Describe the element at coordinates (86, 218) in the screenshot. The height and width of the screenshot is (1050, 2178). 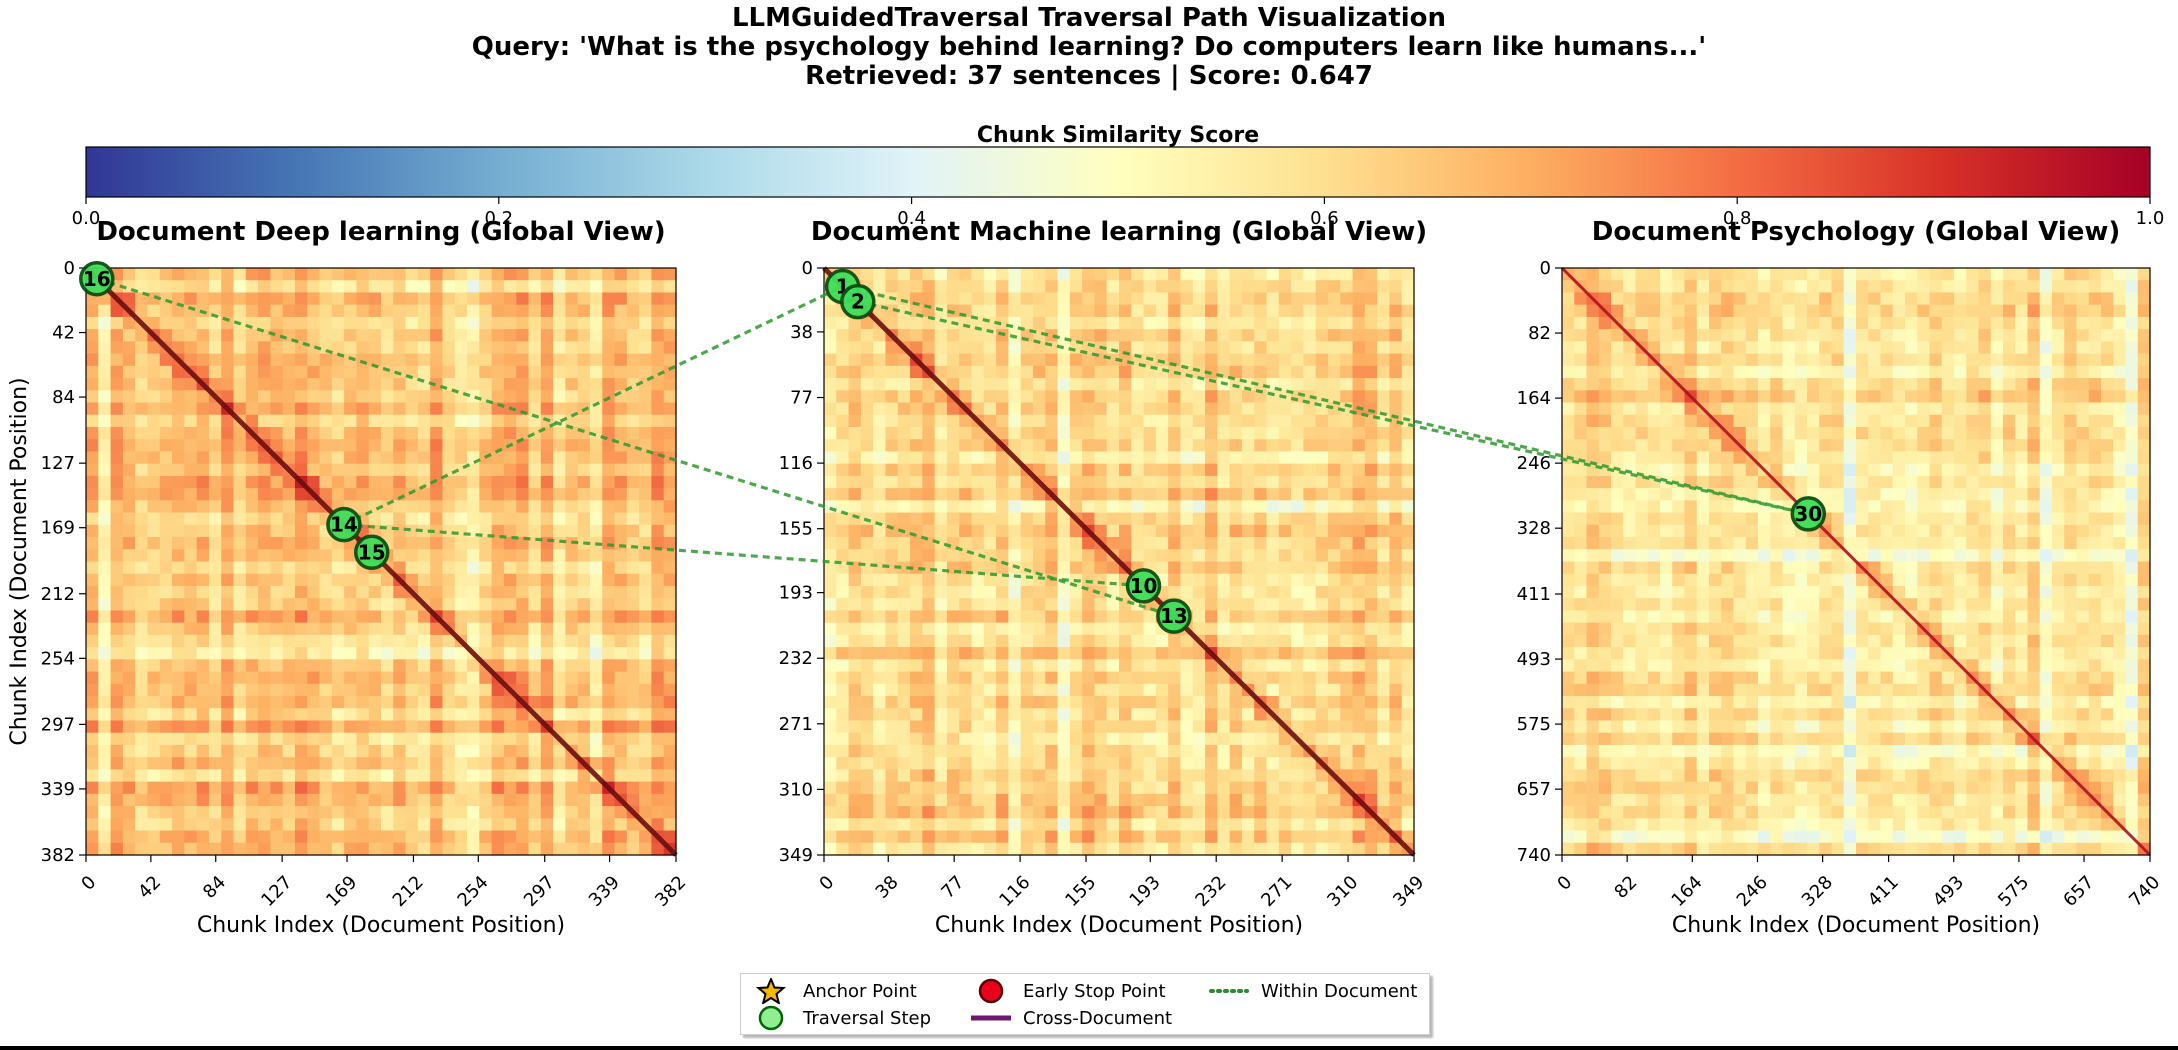
I see `colorbar-tick-label: 0.0` at that location.